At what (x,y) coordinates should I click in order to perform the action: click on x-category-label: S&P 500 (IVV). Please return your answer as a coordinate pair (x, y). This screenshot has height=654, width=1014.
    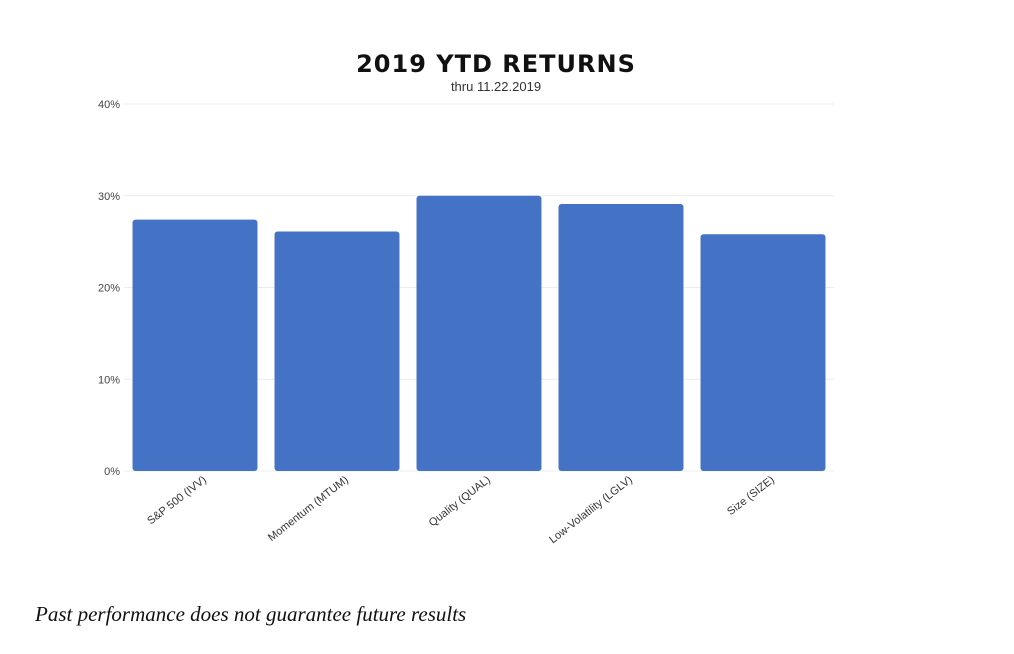
    Looking at the image, I should click on (177, 500).